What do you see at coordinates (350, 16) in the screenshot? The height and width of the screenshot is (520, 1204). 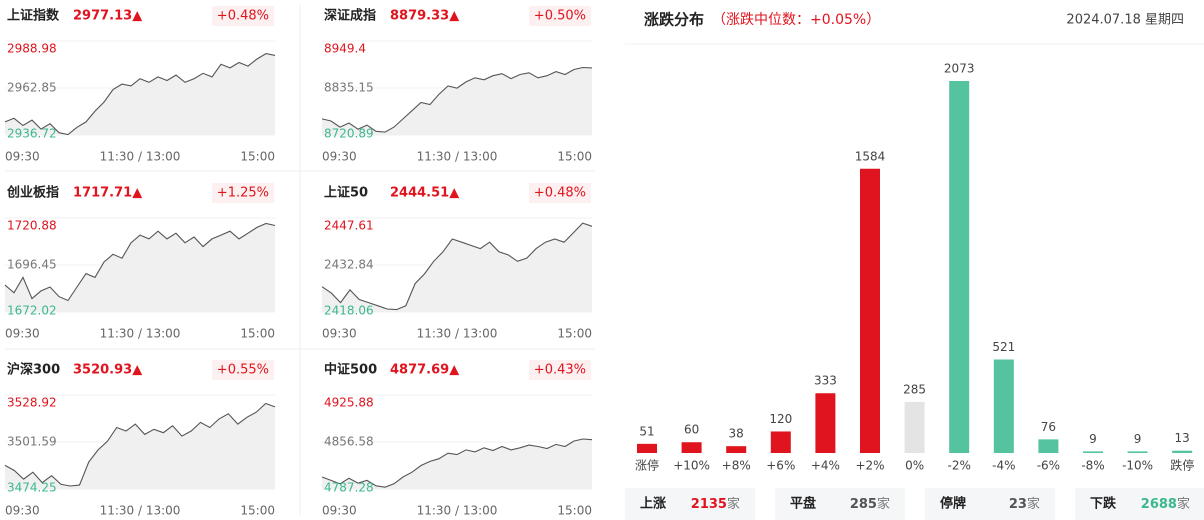 I see `index-name: 深证成指` at bounding box center [350, 16].